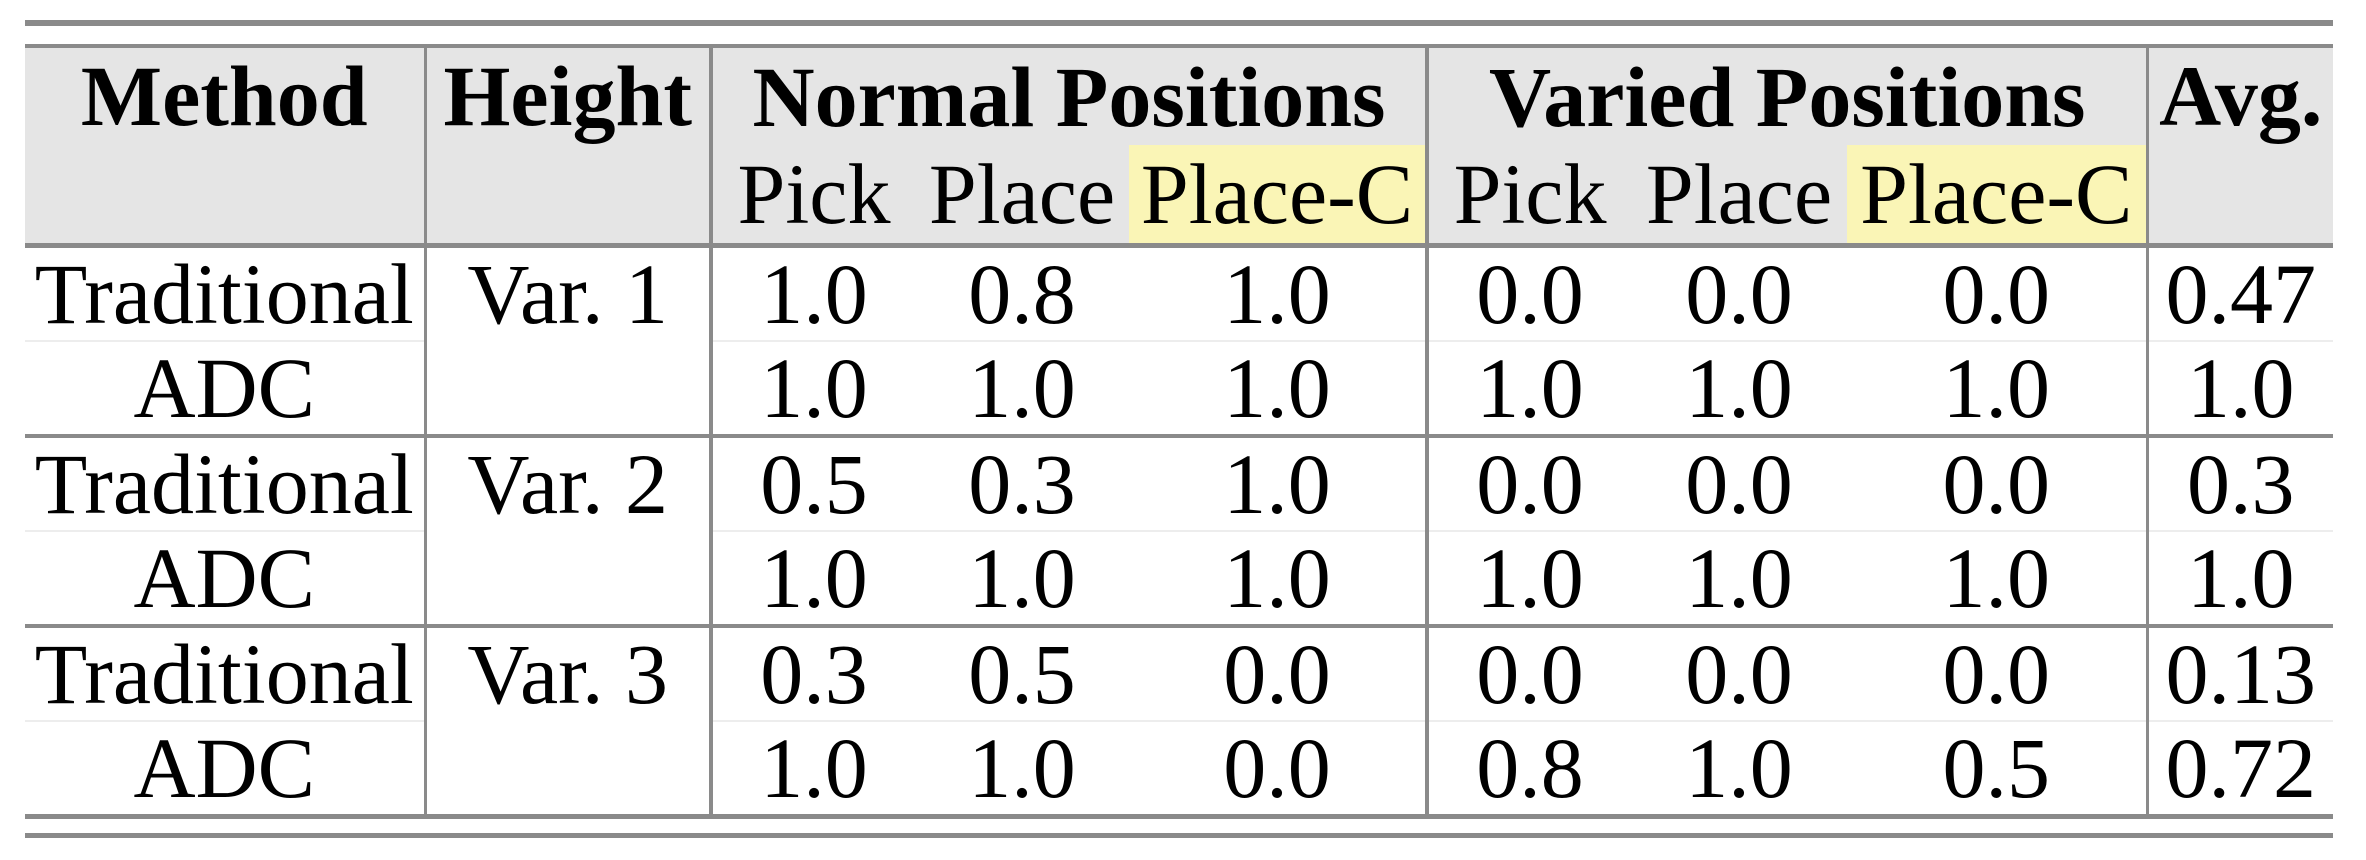  Describe the element at coordinates (2240, 293) in the screenshot. I see `cell-avg: 0.47` at that location.